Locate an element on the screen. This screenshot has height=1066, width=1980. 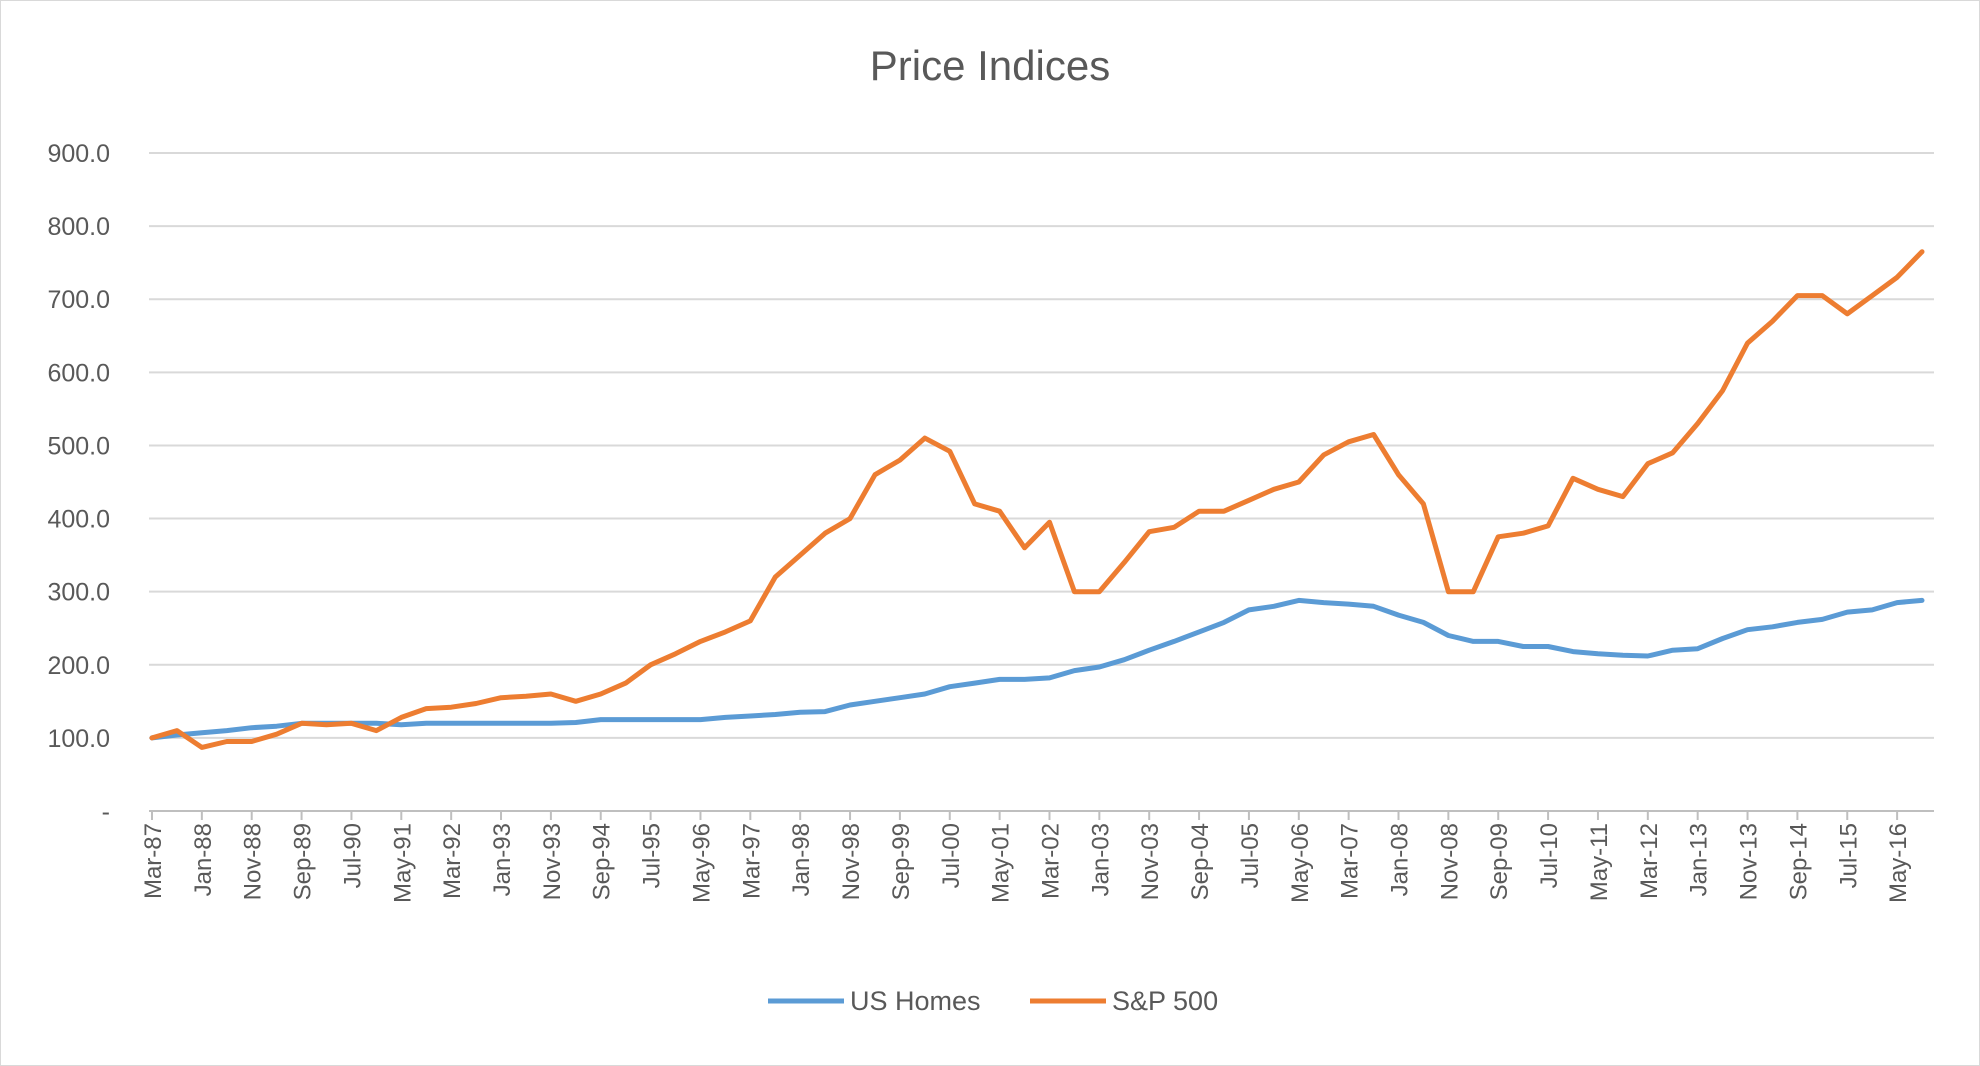
legend-label: S&P 500 is located at coordinates (1165, 1001).